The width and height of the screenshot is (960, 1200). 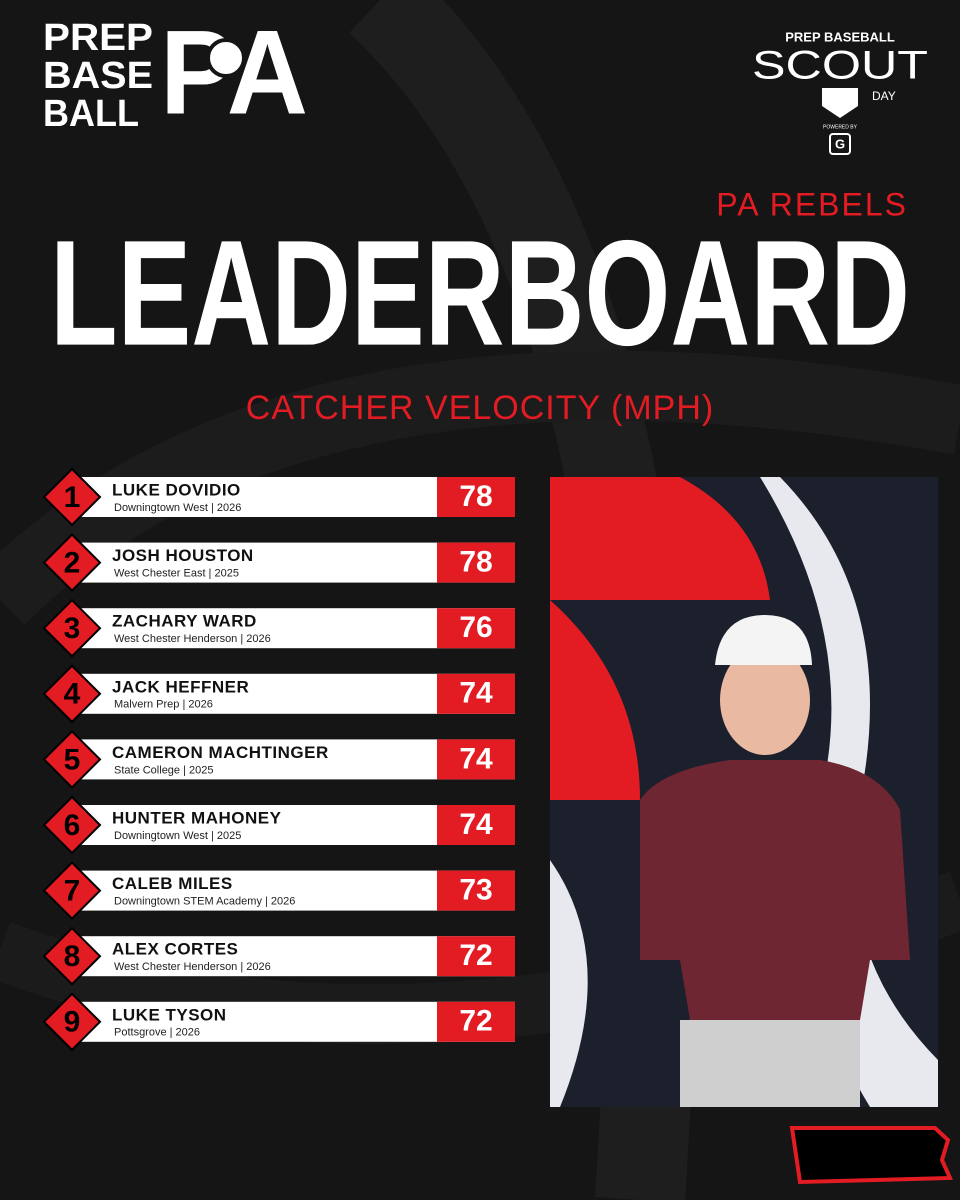 I want to click on player-name: HUNTER MAHONEY, so click(x=197, y=817).